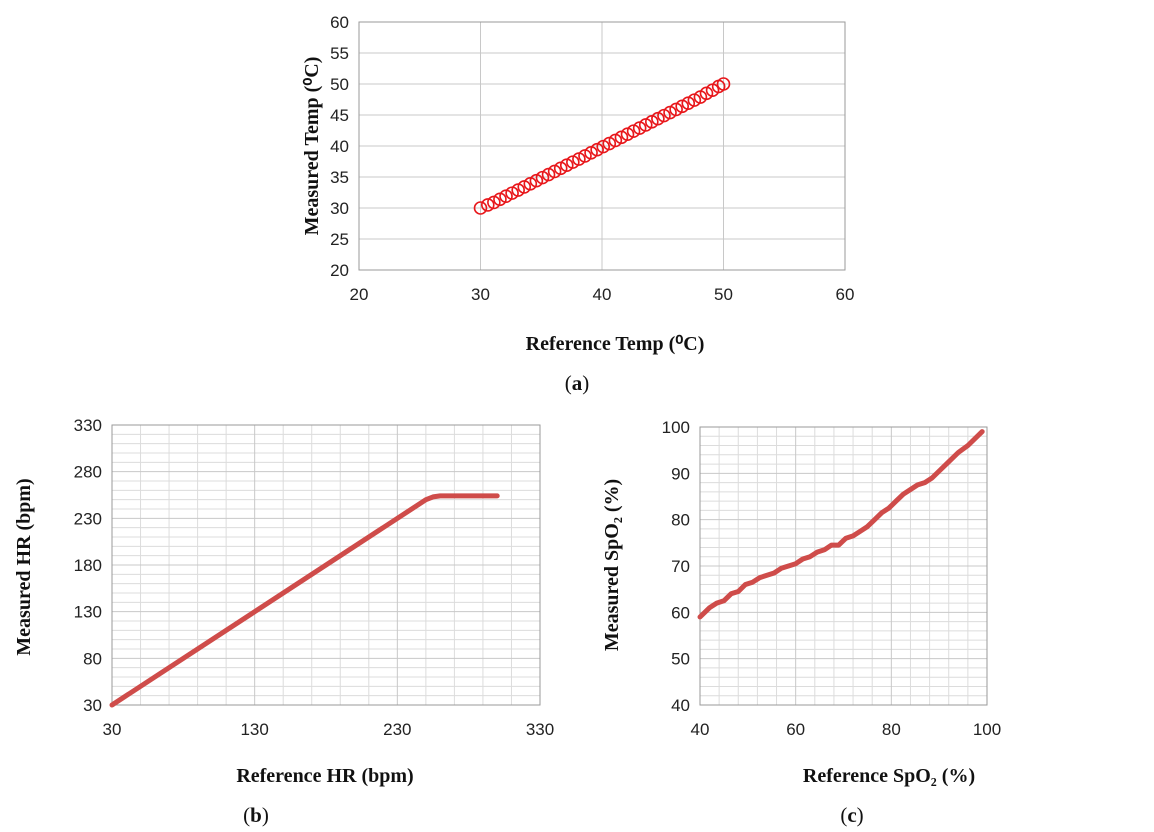 The width and height of the screenshot is (1154, 832). Describe the element at coordinates (987, 729) in the screenshot. I see `x-tick-label: 100` at that location.